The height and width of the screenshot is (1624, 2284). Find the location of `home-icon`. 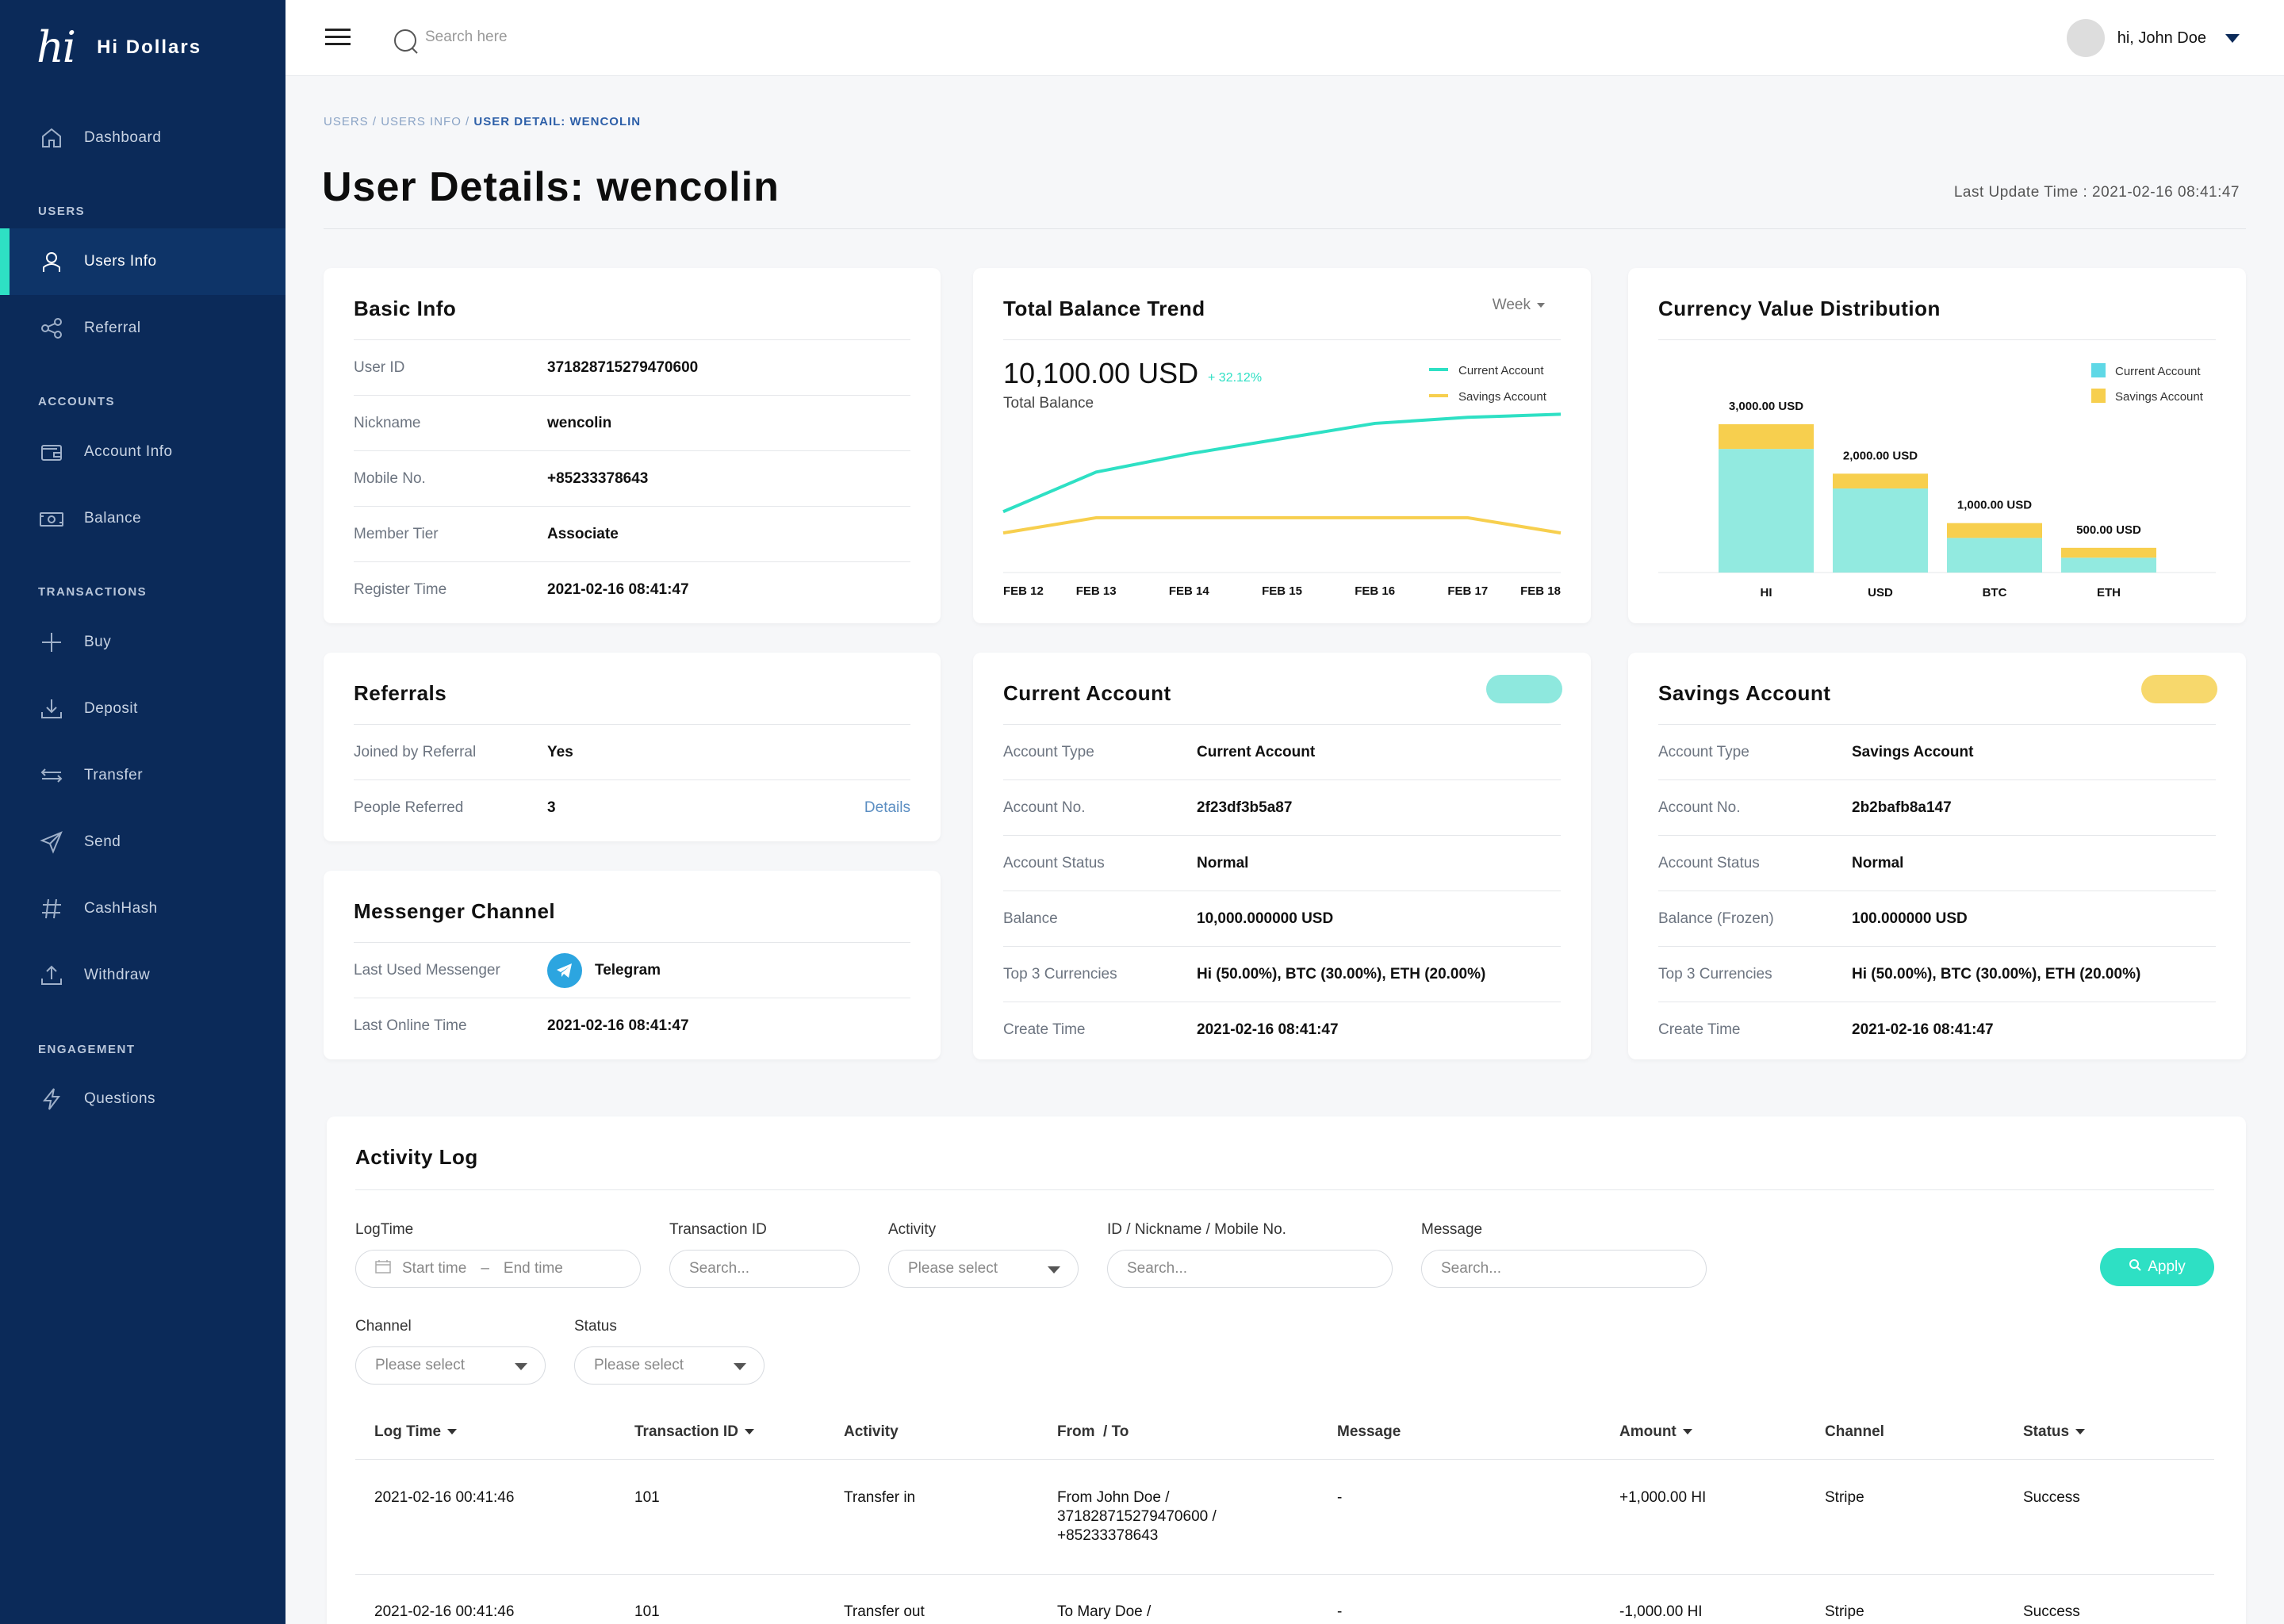

home-icon is located at coordinates (51, 137).